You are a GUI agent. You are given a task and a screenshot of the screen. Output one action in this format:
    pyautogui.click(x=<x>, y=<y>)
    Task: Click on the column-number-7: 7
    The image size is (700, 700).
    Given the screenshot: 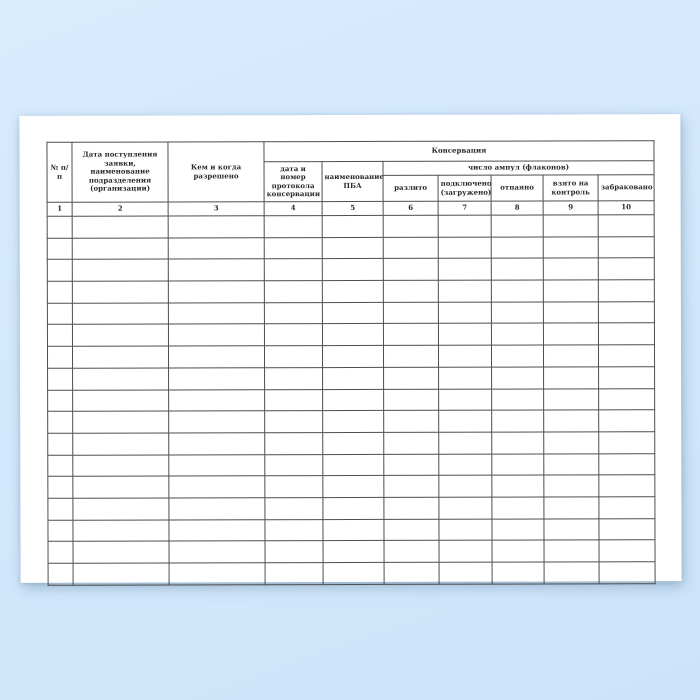 What is the action you would take?
    pyautogui.click(x=465, y=208)
    